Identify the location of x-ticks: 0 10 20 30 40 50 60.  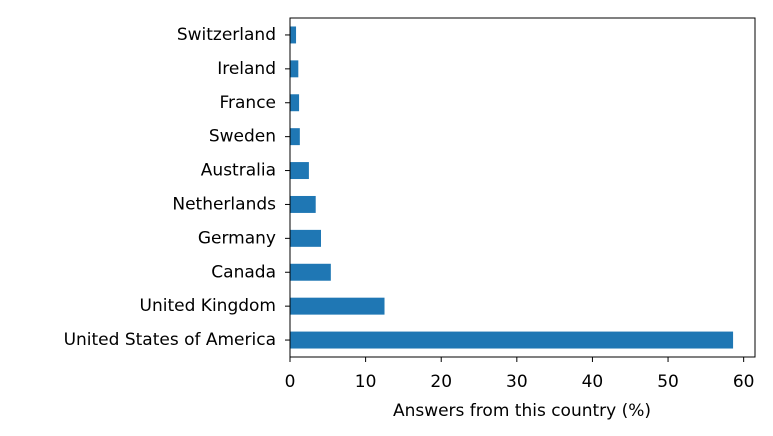
(520, 374).